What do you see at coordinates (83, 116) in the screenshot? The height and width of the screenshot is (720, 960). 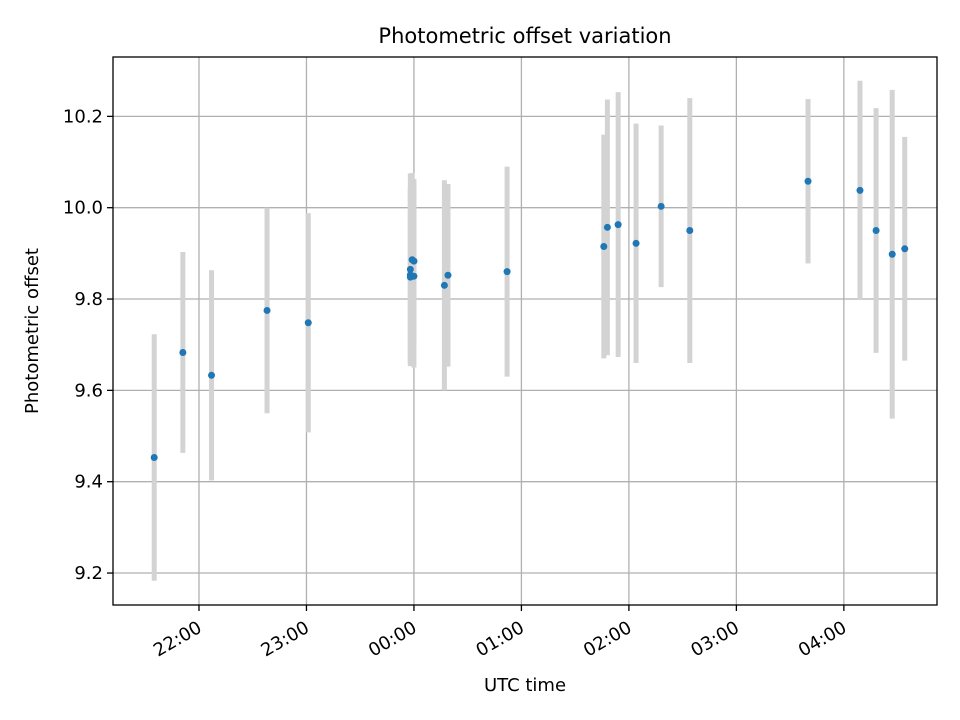 I see `y-tick-label: 10.2` at bounding box center [83, 116].